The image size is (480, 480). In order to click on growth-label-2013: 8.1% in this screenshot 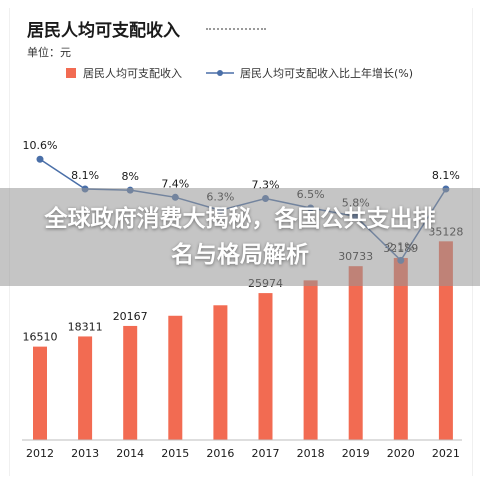, I will do `click(85, 175)`.